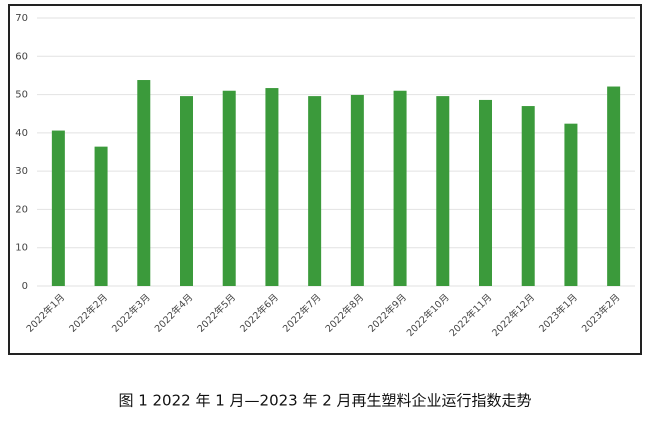  What do you see at coordinates (21, 56) in the screenshot?
I see `y-tick-label: 60` at bounding box center [21, 56].